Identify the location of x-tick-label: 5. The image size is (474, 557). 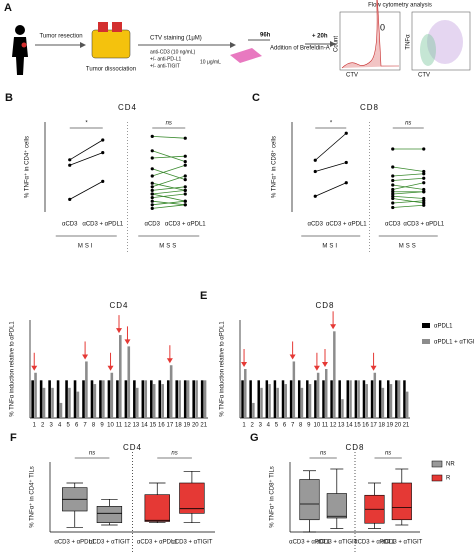
(68, 426).